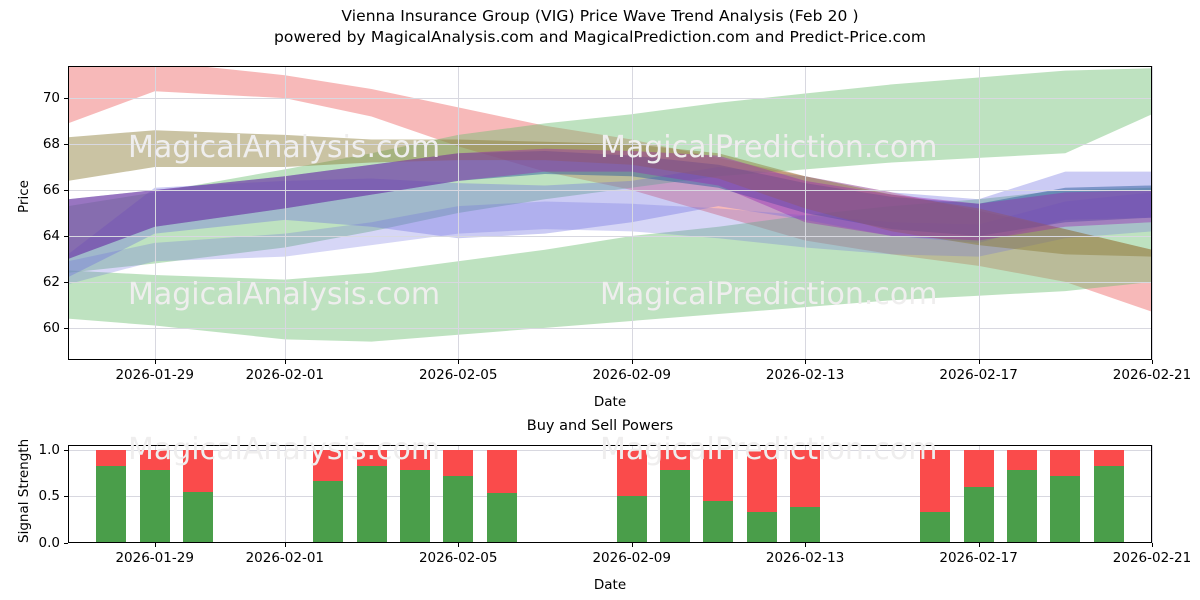 The height and width of the screenshot is (600, 1200). What do you see at coordinates (631, 375) in the screenshot?
I see `price-x-tick-label: 2026-02-09` at bounding box center [631, 375].